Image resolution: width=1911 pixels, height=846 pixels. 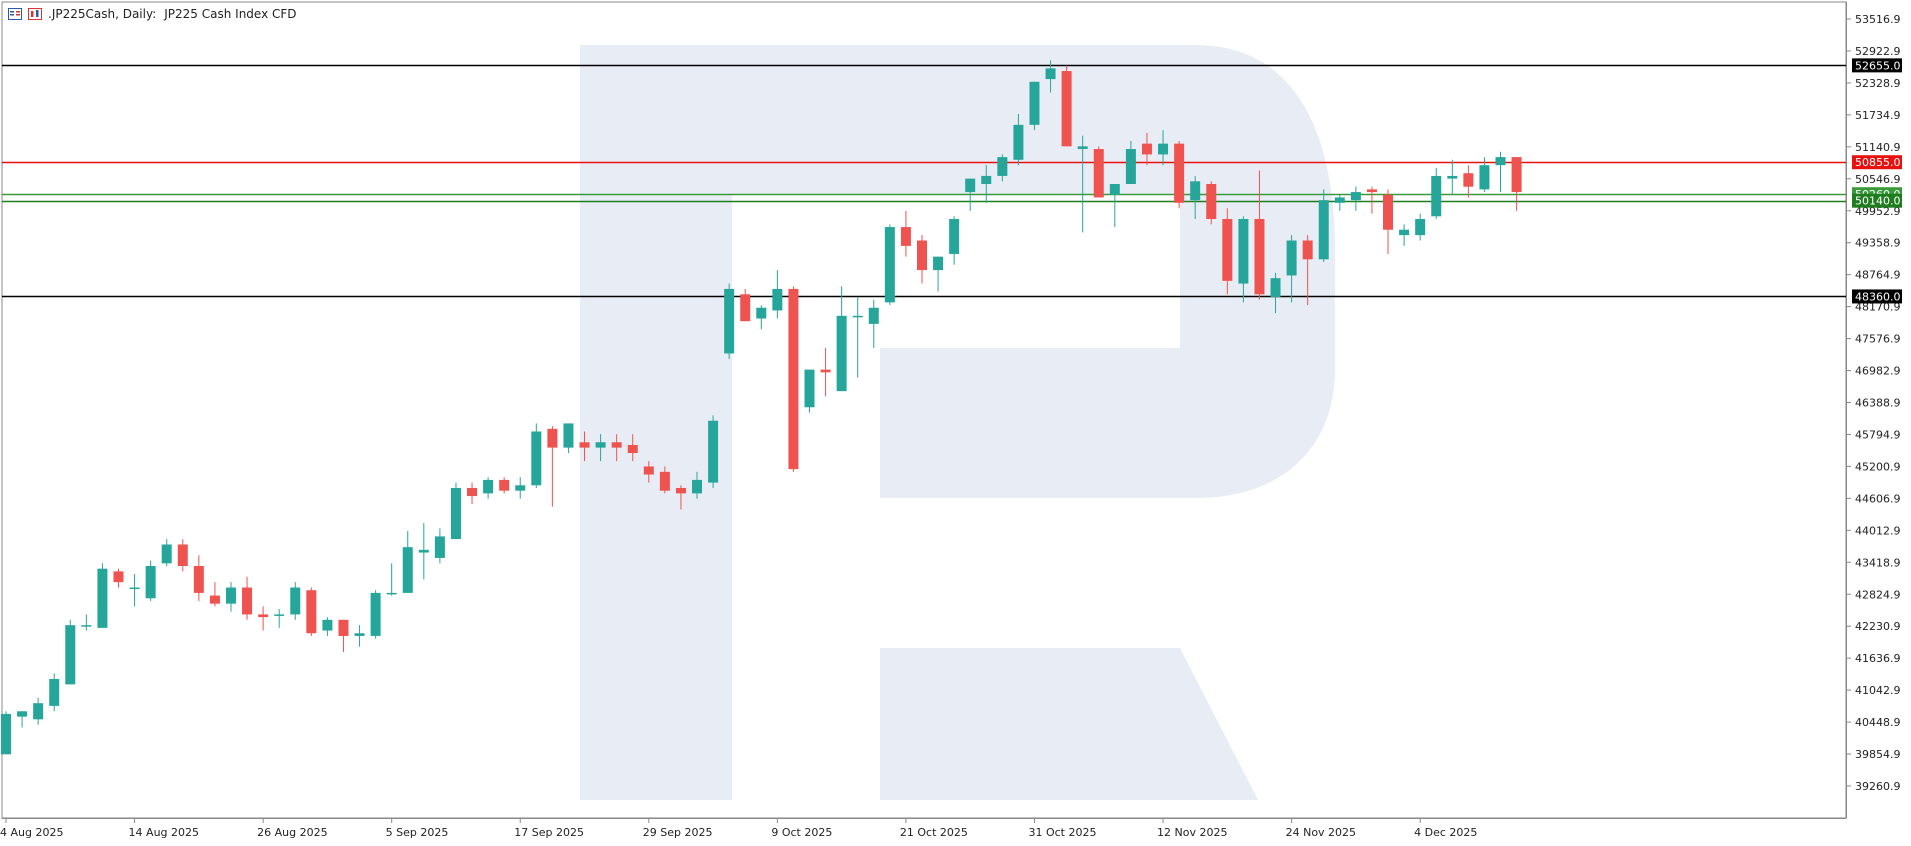 What do you see at coordinates (1878, 51) in the screenshot?
I see `y-tick-label: 52922.9` at bounding box center [1878, 51].